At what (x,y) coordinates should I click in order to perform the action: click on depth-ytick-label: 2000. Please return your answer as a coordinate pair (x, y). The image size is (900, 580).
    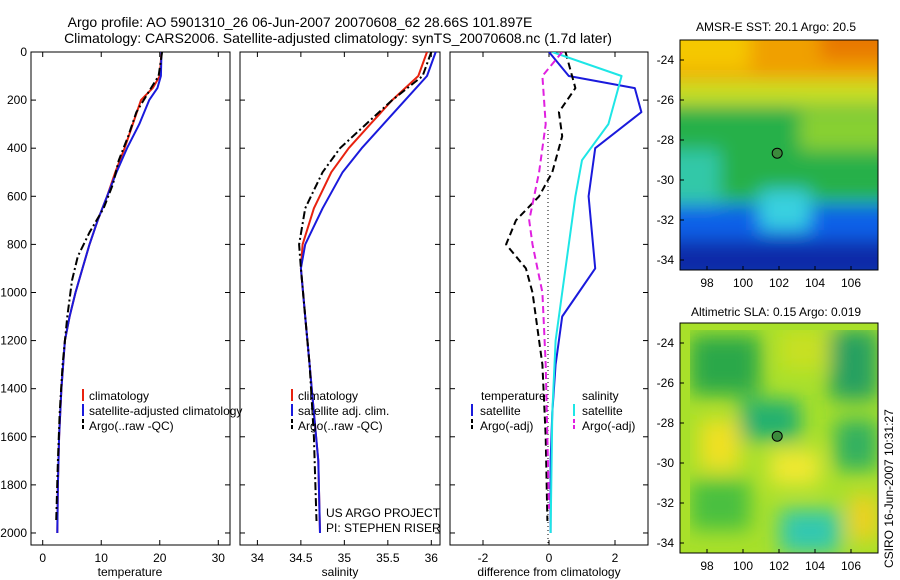
    Looking at the image, I should click on (13, 533).